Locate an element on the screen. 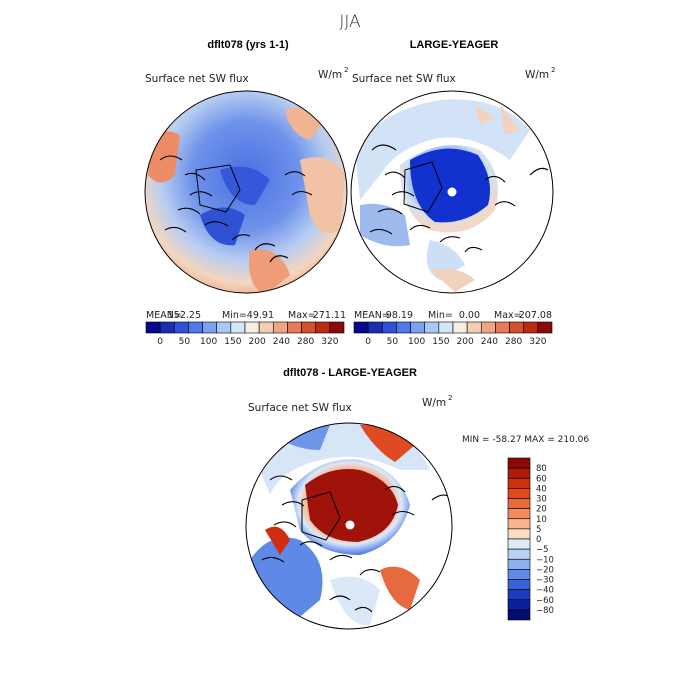  panel-obs-min-label: Min= is located at coordinates (440, 315).